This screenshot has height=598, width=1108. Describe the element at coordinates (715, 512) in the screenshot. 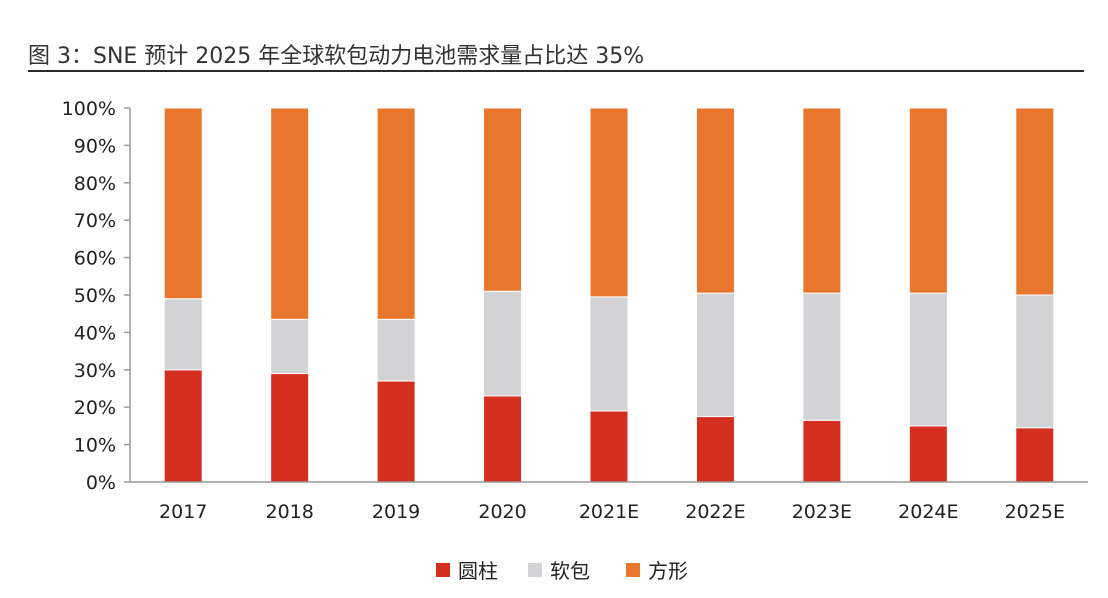

I see `x-tick-label: 2022E` at that location.